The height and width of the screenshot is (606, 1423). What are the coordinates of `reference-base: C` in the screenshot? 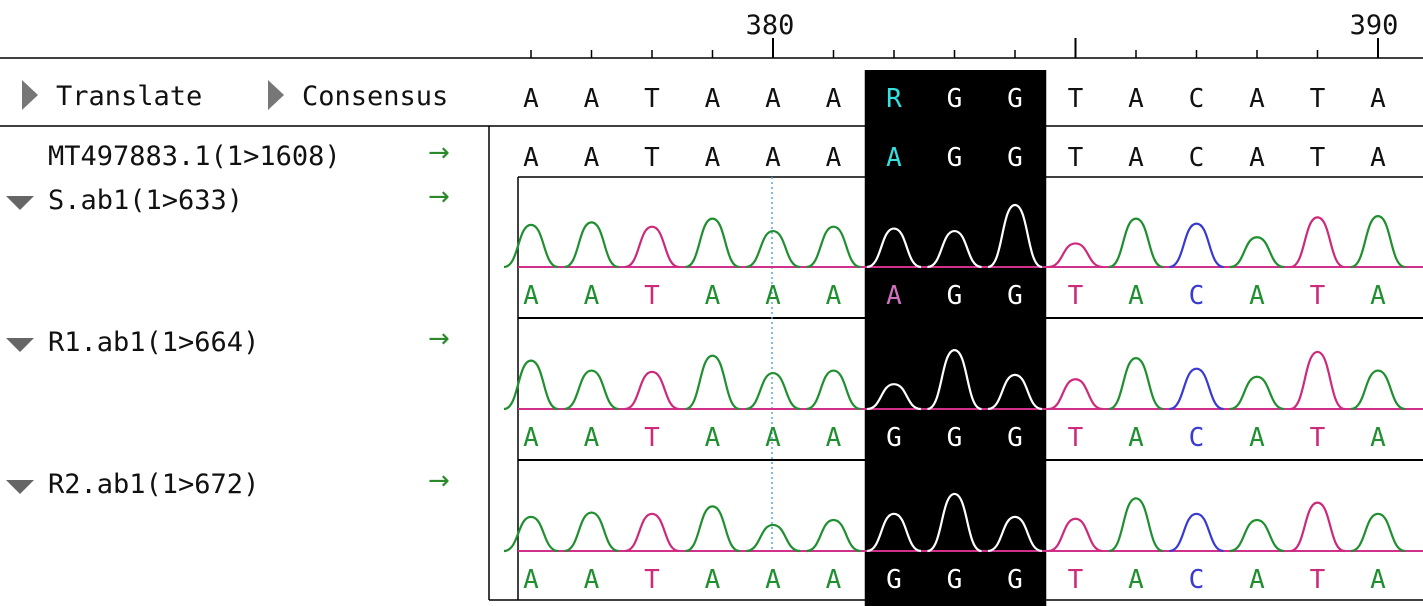 It's located at (1197, 158).